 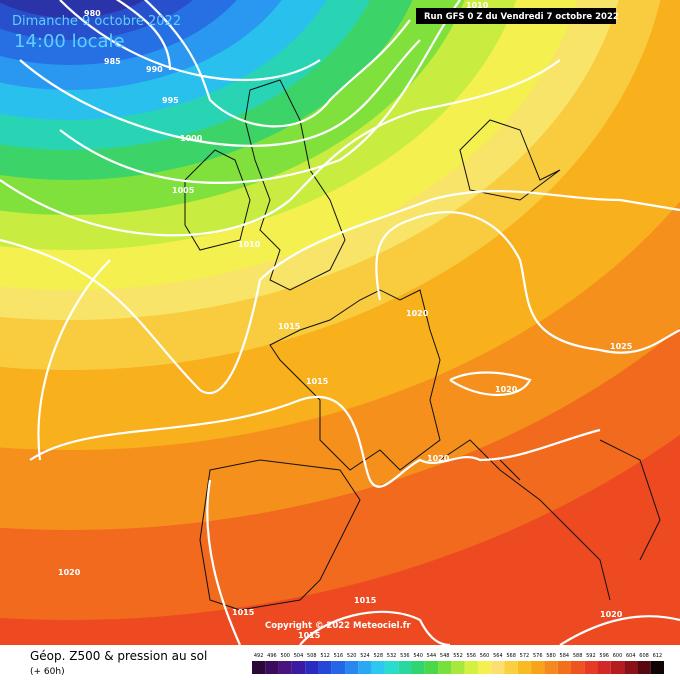 What do you see at coordinates (565, 656) in the screenshot?
I see `colorbar-label: 584` at bounding box center [565, 656].